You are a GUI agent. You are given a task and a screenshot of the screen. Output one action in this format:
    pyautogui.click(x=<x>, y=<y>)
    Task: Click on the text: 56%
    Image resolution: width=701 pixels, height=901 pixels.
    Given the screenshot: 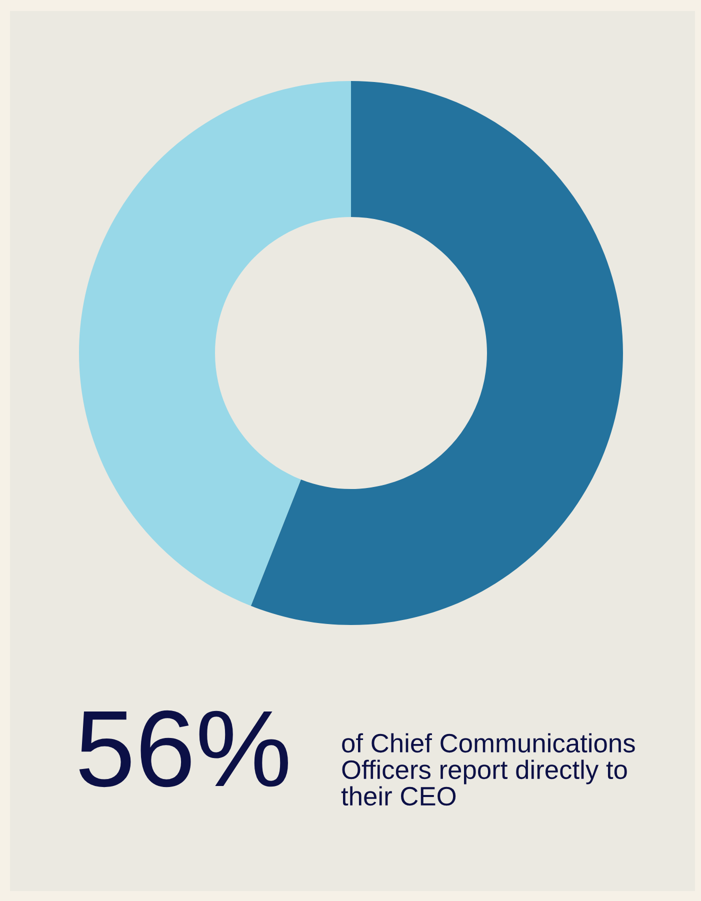 What is the action you would take?
    pyautogui.click(x=183, y=749)
    